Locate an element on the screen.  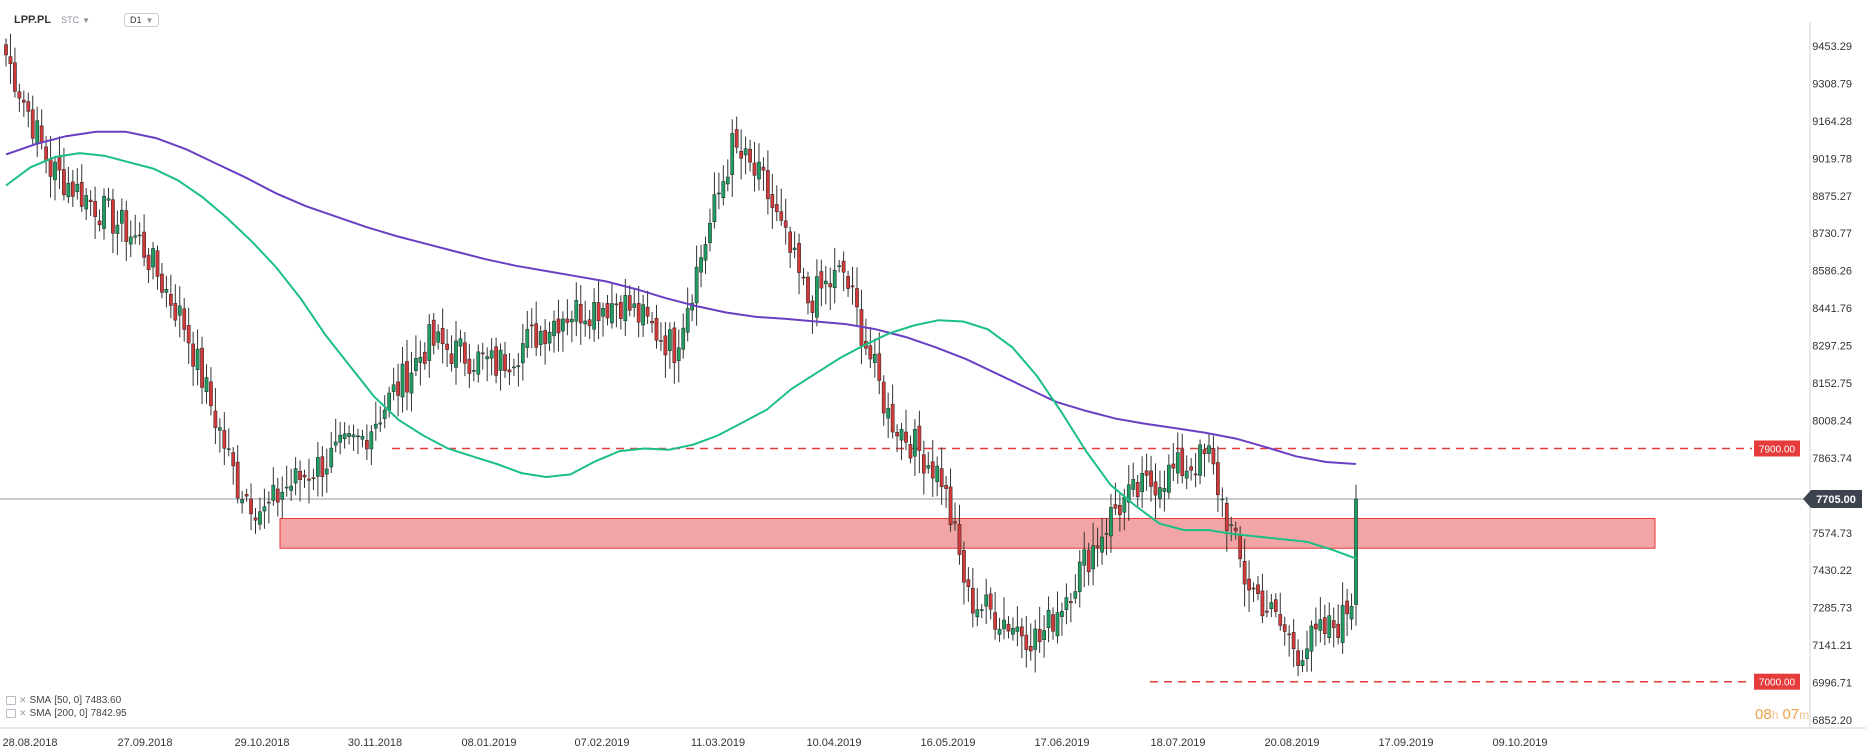
x-tick-label: 27.09.2018 is located at coordinates (144, 743).